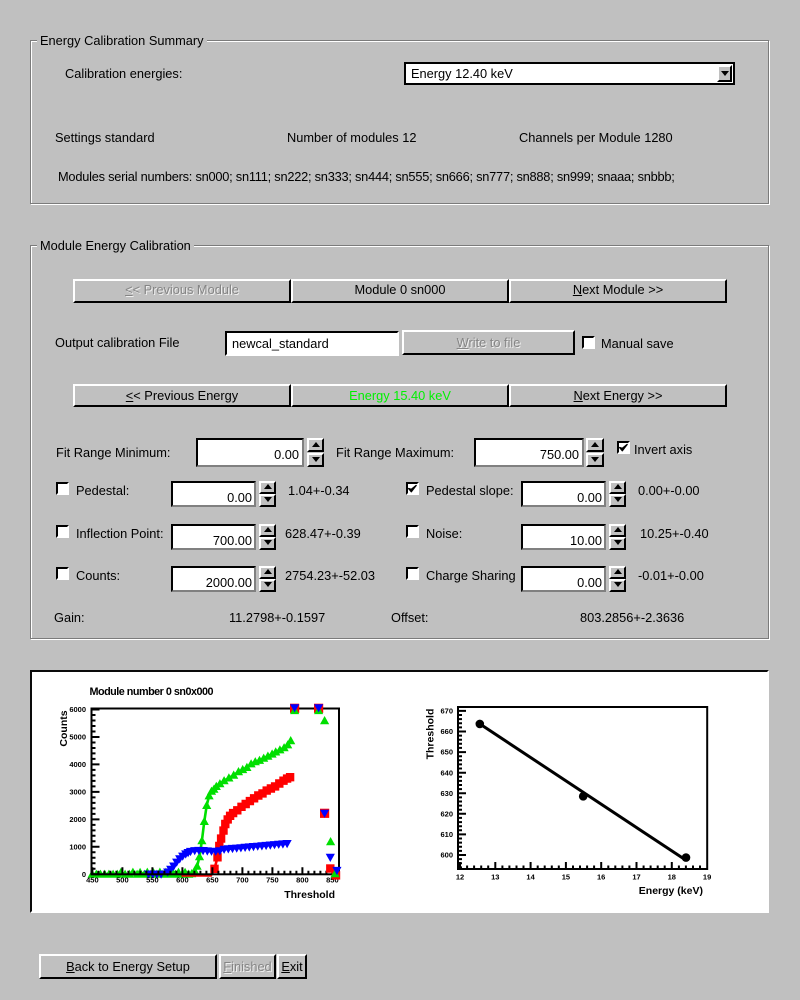  Describe the element at coordinates (446, 772) in the screenshot. I see `svg-text: 640` at that location.